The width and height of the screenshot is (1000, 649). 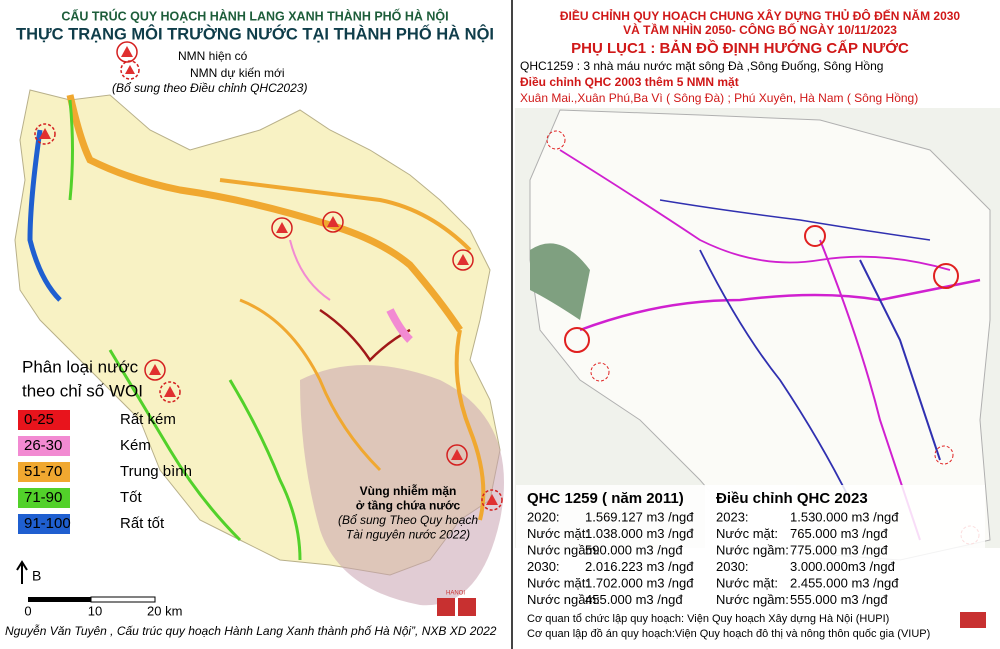 I want to click on legend-label: Kém, so click(x=135, y=445).